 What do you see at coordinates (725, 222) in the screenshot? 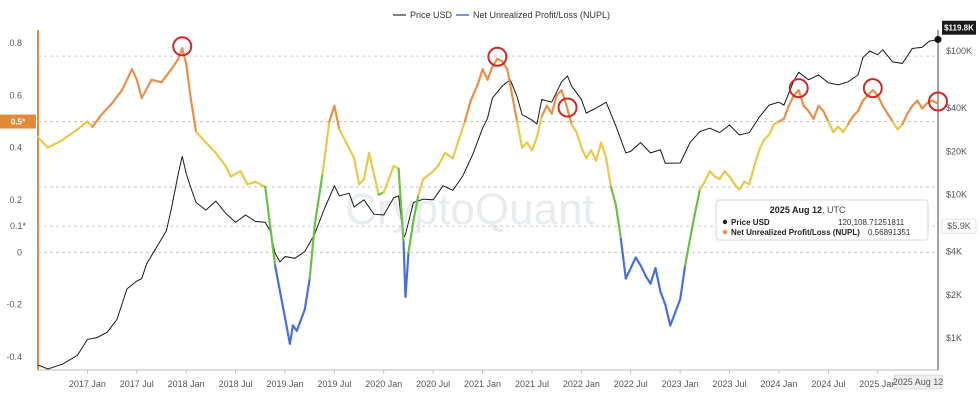
I see `tooltip-price-dot` at bounding box center [725, 222].